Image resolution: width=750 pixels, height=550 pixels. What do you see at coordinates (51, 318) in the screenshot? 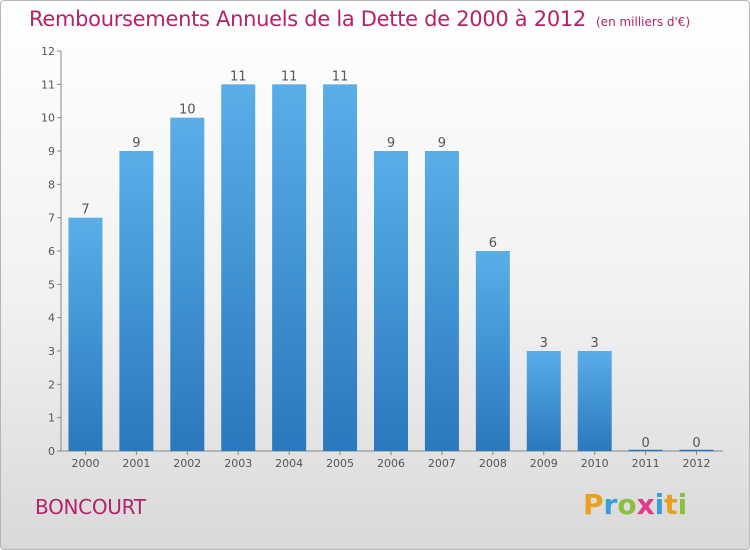
I see `y-tick-label: 4` at bounding box center [51, 318].